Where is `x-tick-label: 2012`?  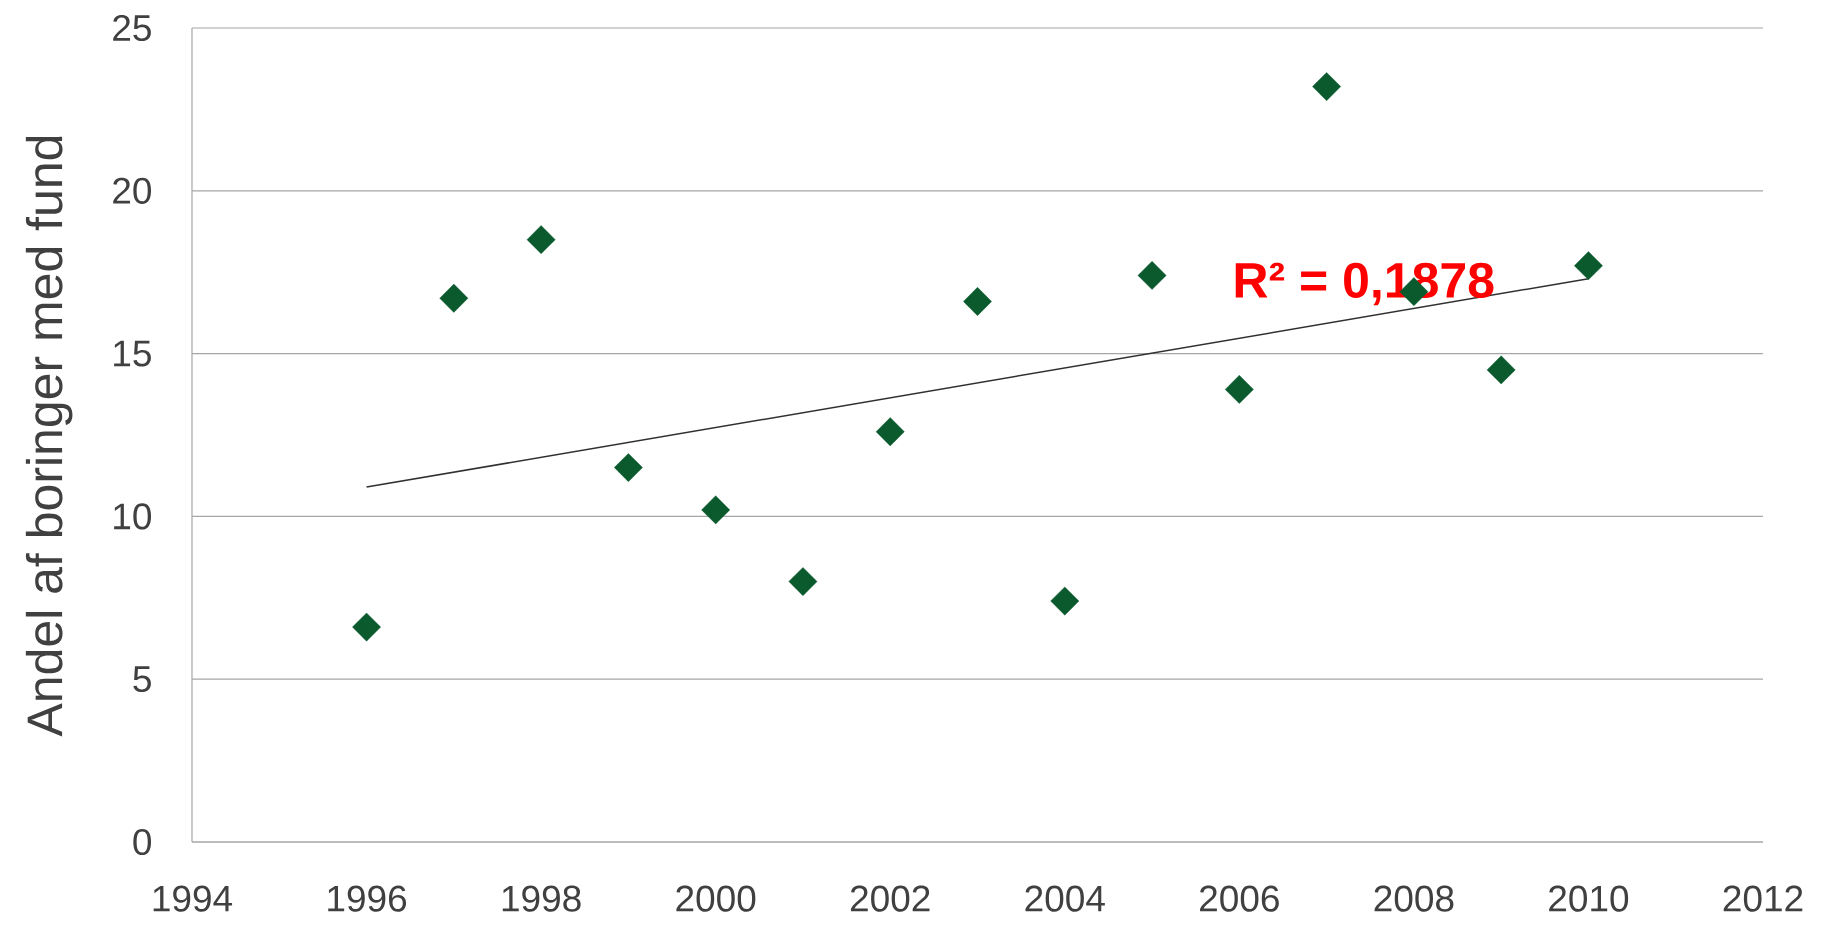
x-tick-label: 2012 is located at coordinates (1763, 898).